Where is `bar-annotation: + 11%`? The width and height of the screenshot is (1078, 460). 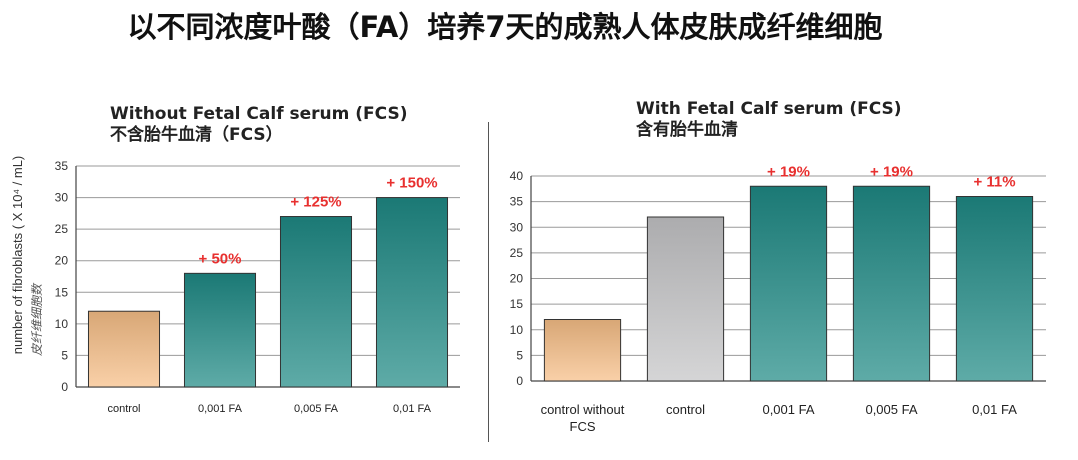
bar-annotation: + 11% is located at coordinates (994, 182).